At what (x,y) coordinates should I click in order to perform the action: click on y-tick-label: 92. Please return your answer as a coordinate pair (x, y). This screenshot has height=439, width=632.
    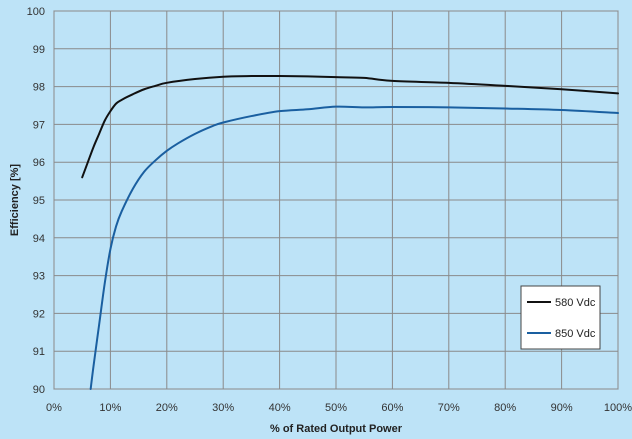
    Looking at the image, I should click on (39, 314).